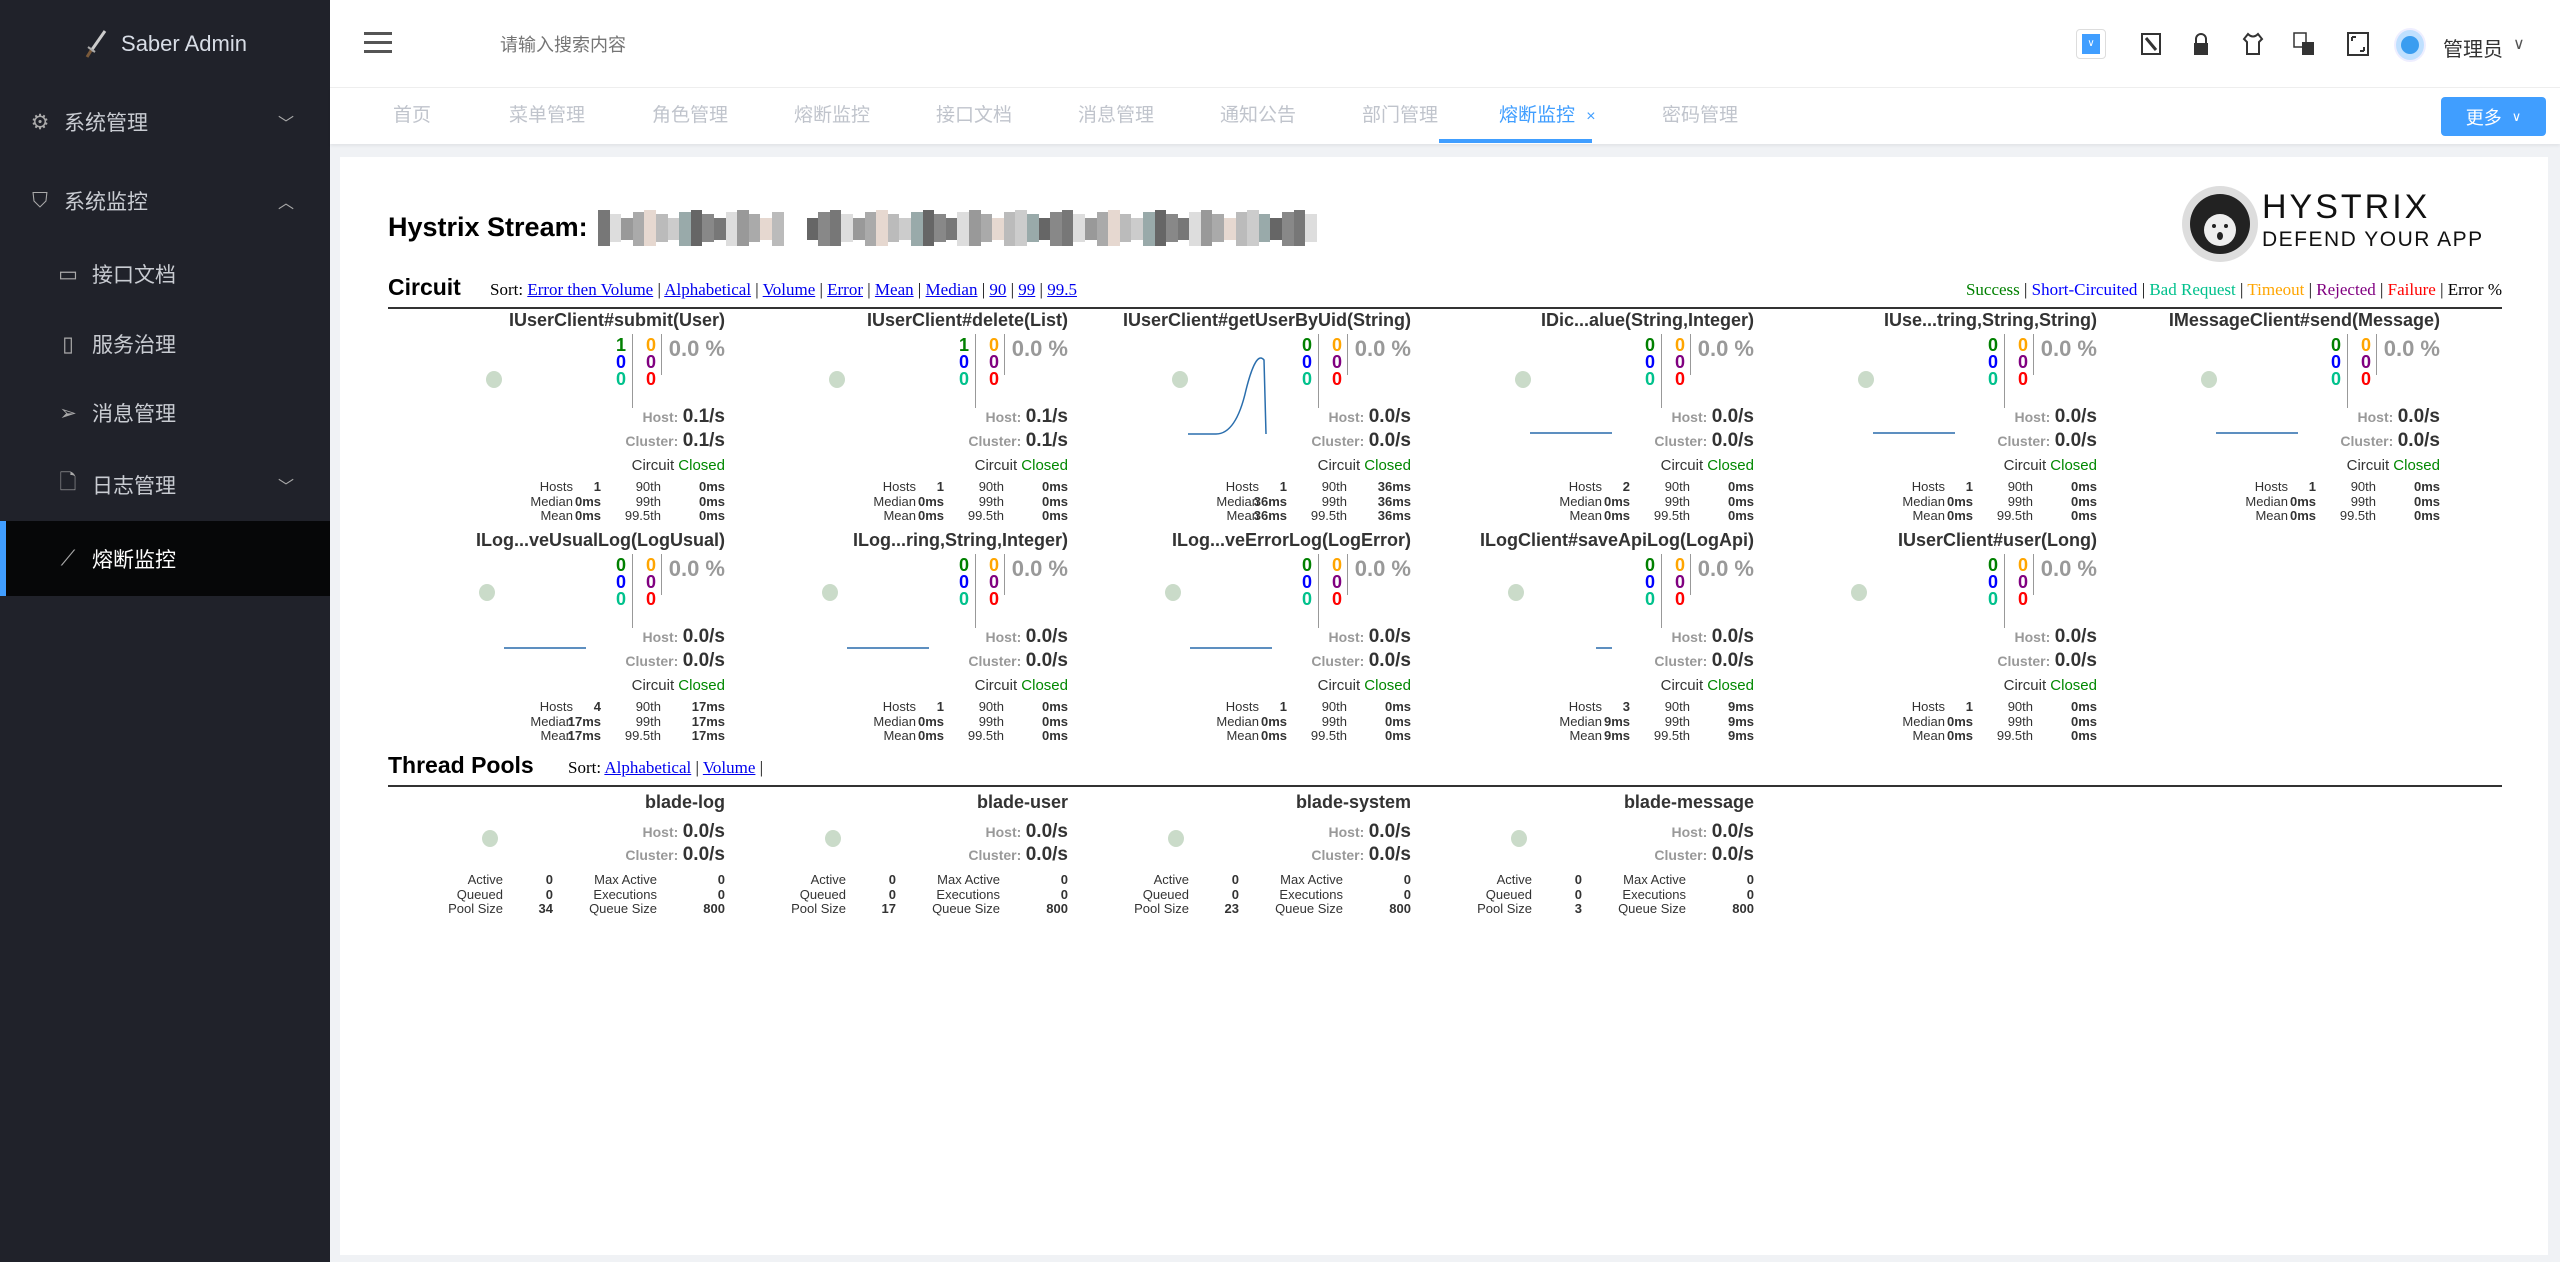 The height and width of the screenshot is (1262, 2560). Describe the element at coordinates (1242, 515) in the screenshot. I see `mean-label: Mean` at that location.